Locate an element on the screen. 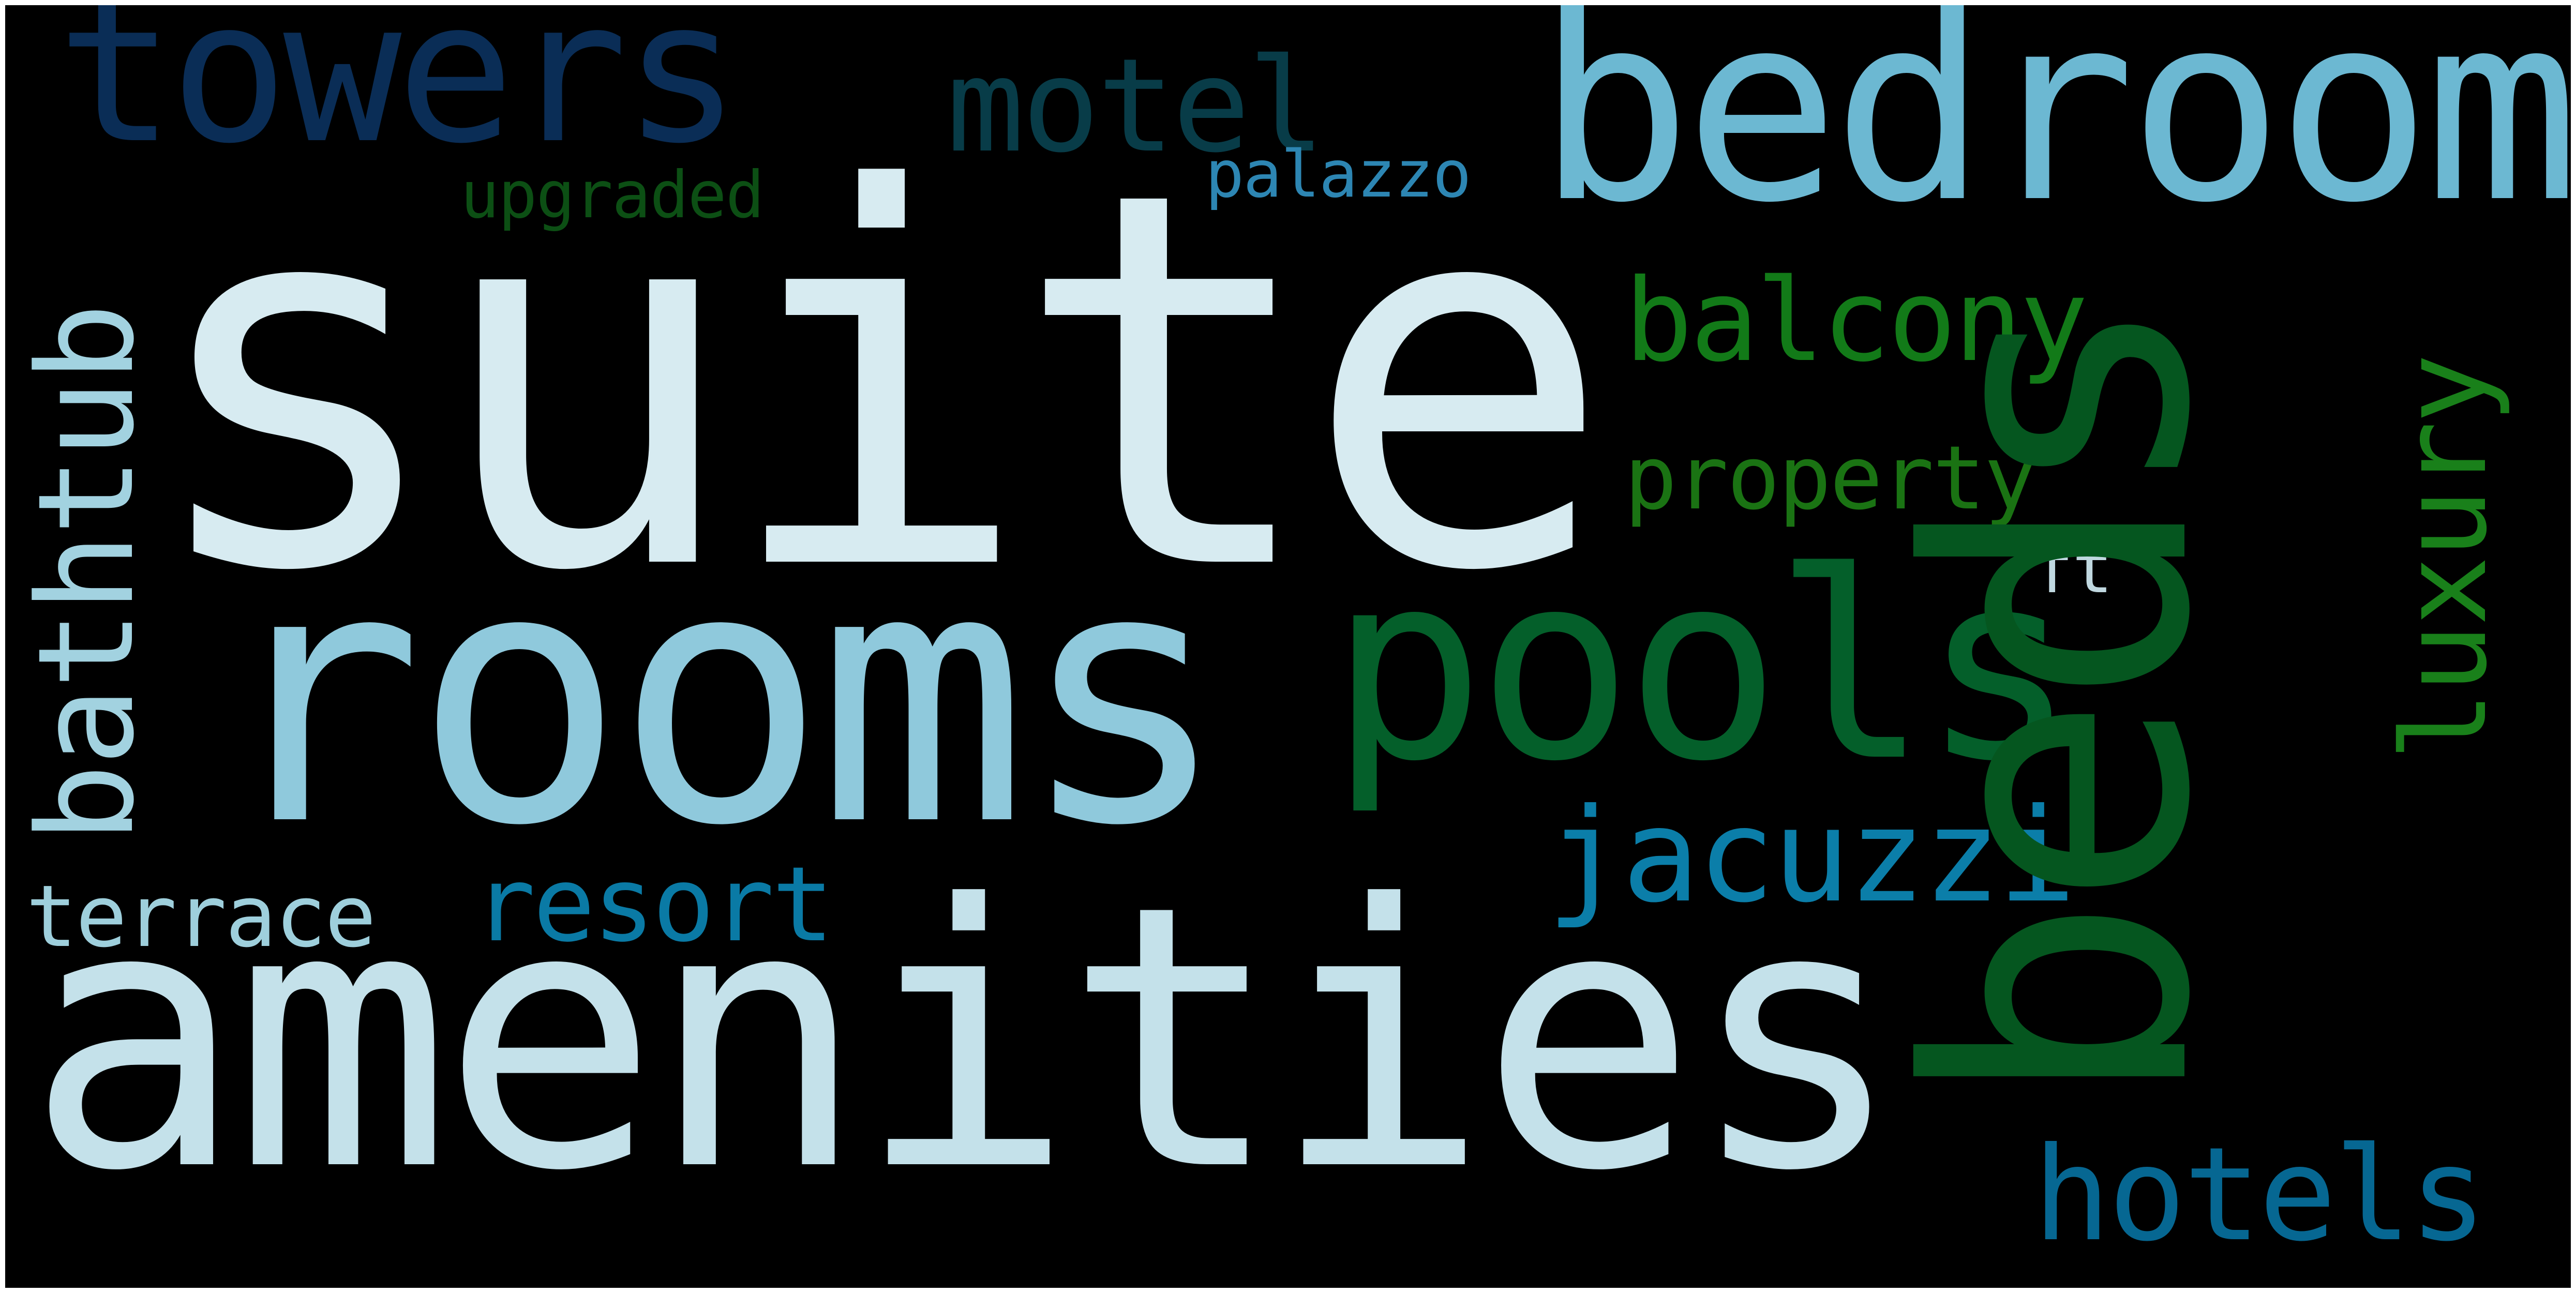 The width and height of the screenshot is (2576, 1293). word-palazzo: palazzo is located at coordinates (1338, 174).